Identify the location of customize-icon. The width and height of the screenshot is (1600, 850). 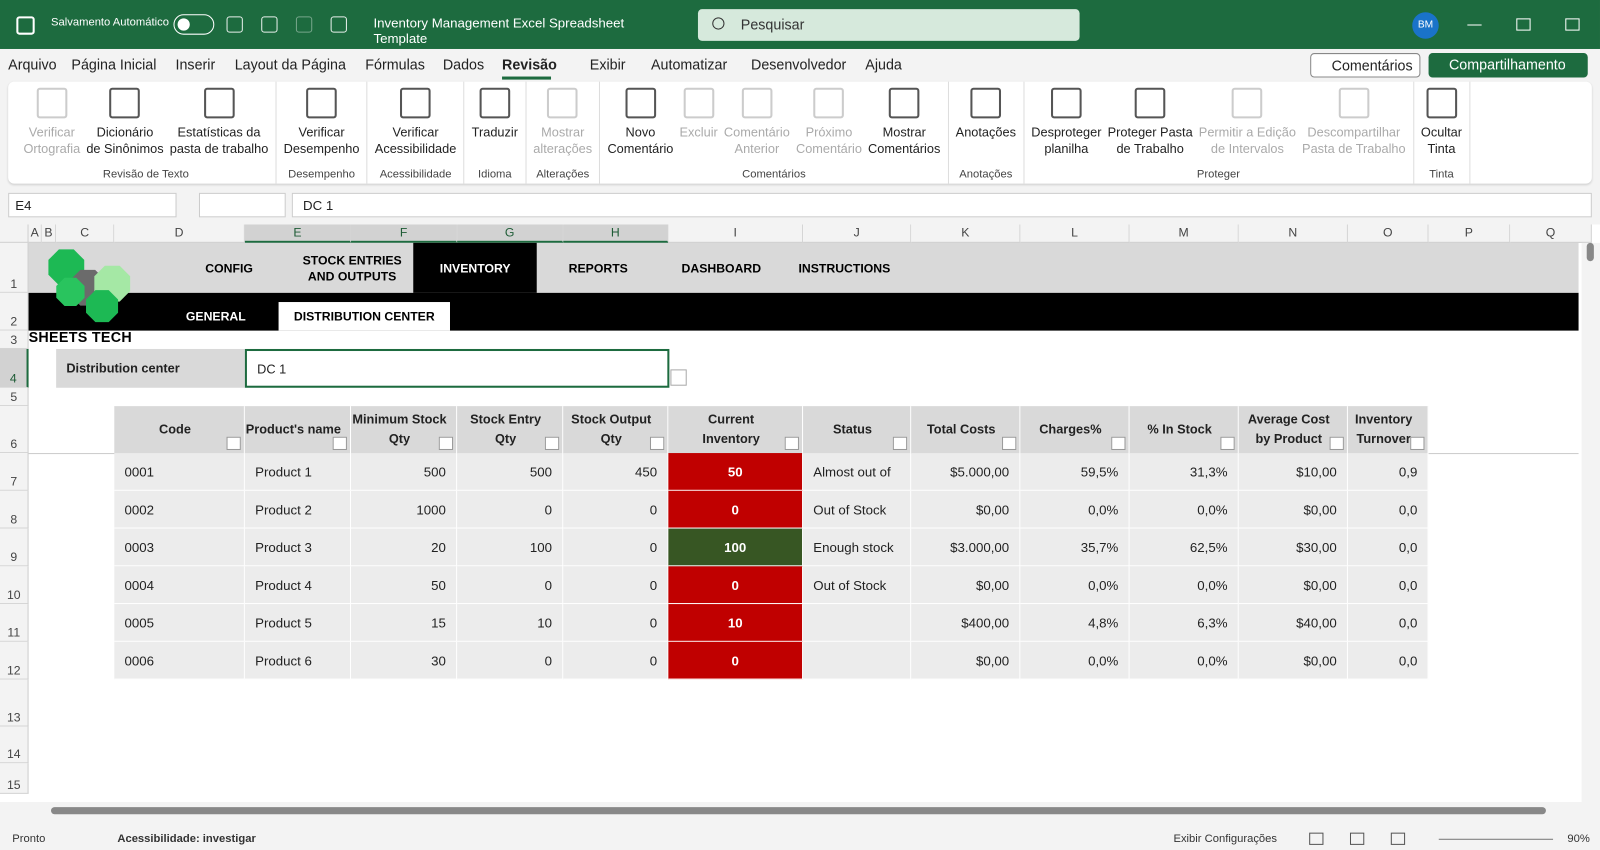
(338, 24).